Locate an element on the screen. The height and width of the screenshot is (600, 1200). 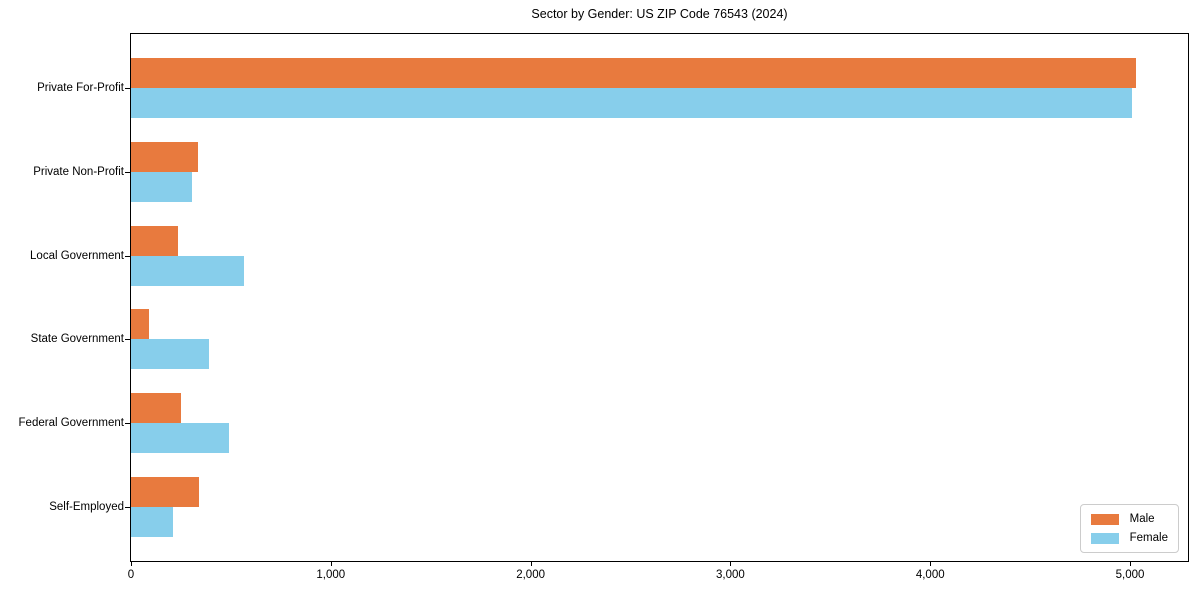
bar-group-state-government is located at coordinates (659, 339).